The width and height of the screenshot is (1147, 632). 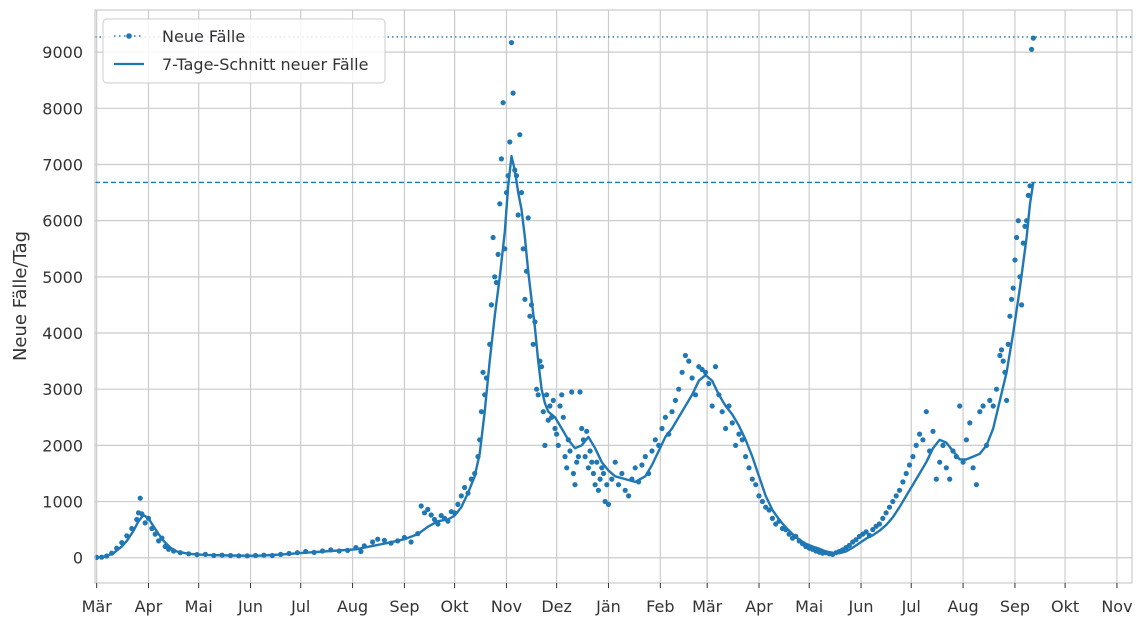 What do you see at coordinates (608, 606) in the screenshot?
I see `x-tick-label: Jän` at bounding box center [608, 606].